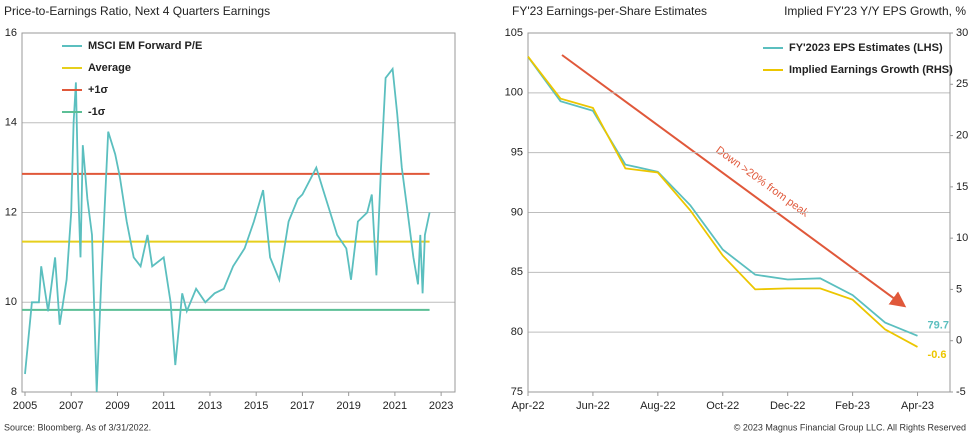 Image resolution: width=970 pixels, height=436 pixels. What do you see at coordinates (517, 212) in the screenshot?
I see `y-tick-label: 90` at bounding box center [517, 212].